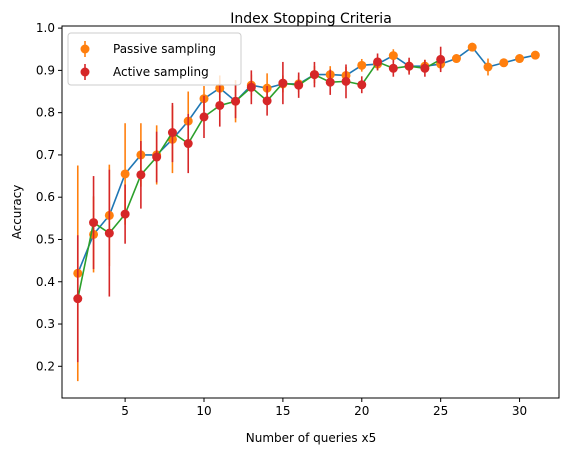 The height and width of the screenshot is (460, 567). What do you see at coordinates (311, 438) in the screenshot?
I see `x-axis-label: Number of queries x5` at bounding box center [311, 438].